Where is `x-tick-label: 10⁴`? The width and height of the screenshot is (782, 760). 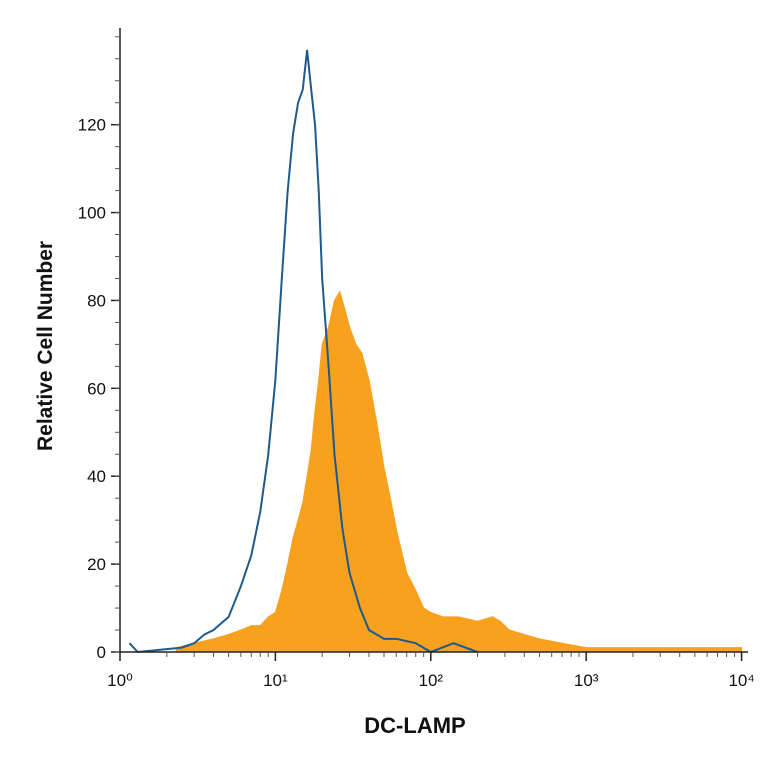 x-tick-label: 10⁴ is located at coordinates (741, 680).